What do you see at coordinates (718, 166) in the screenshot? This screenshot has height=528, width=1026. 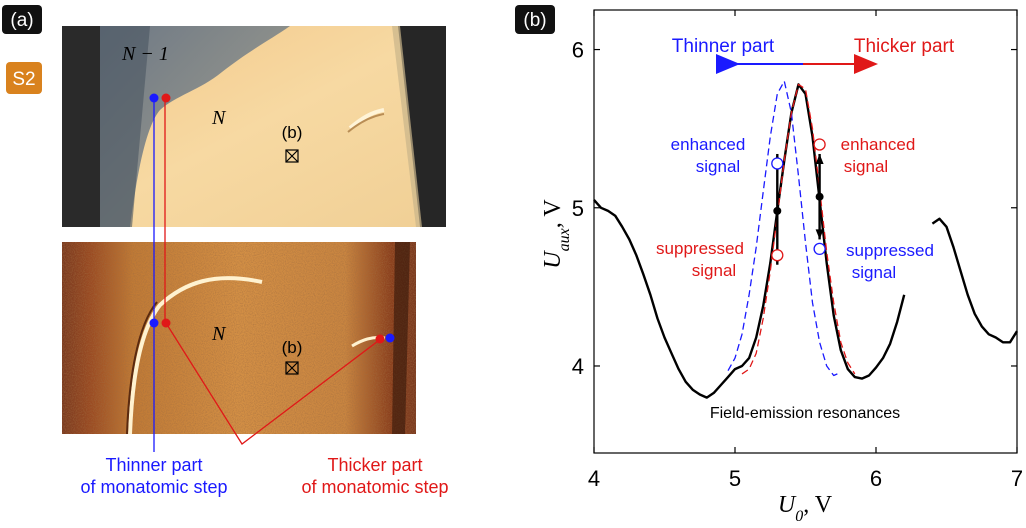 I see `left-enhanced-line2: signal` at bounding box center [718, 166].